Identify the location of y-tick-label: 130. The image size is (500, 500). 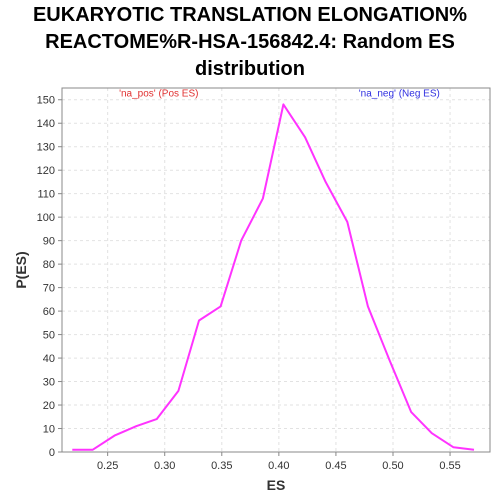
(46, 148).